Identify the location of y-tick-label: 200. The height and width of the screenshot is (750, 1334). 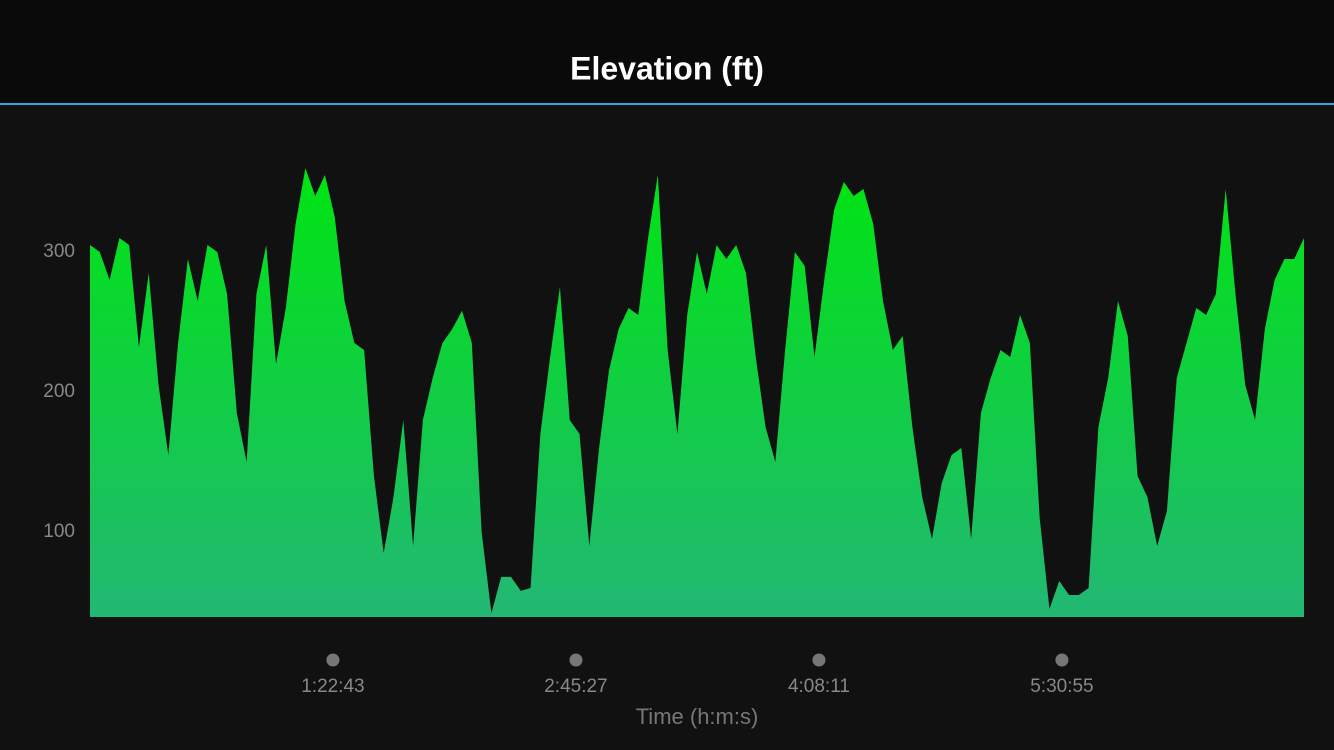
(59, 391).